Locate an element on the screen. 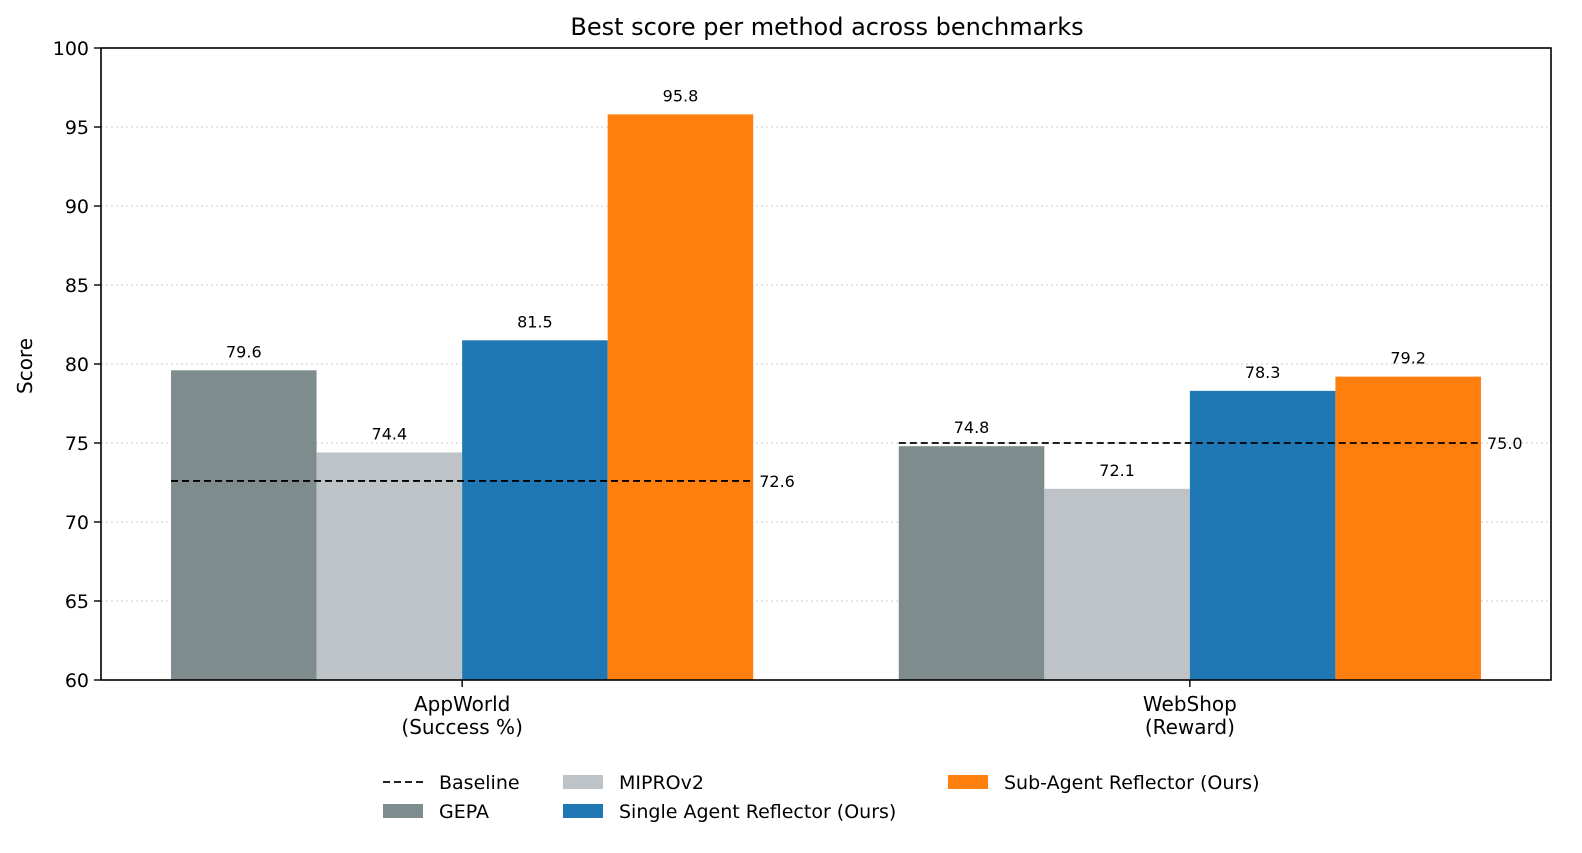 The height and width of the screenshot is (853, 1582). y-tick-label-75: 75 is located at coordinates (77, 444).